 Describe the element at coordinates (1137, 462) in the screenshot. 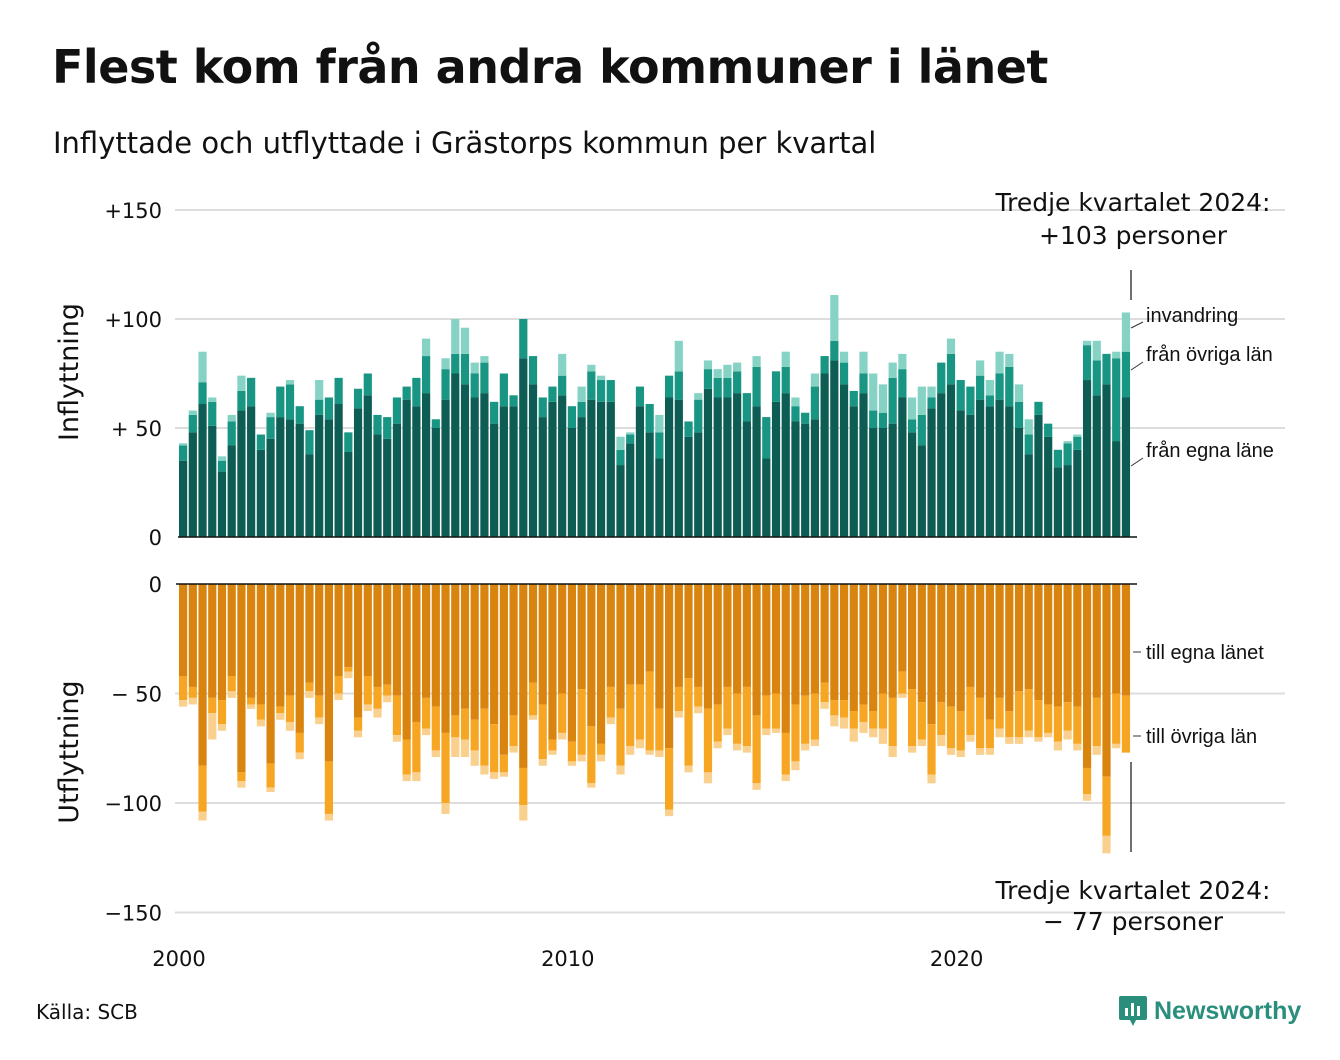

I see `legend-leader` at that location.